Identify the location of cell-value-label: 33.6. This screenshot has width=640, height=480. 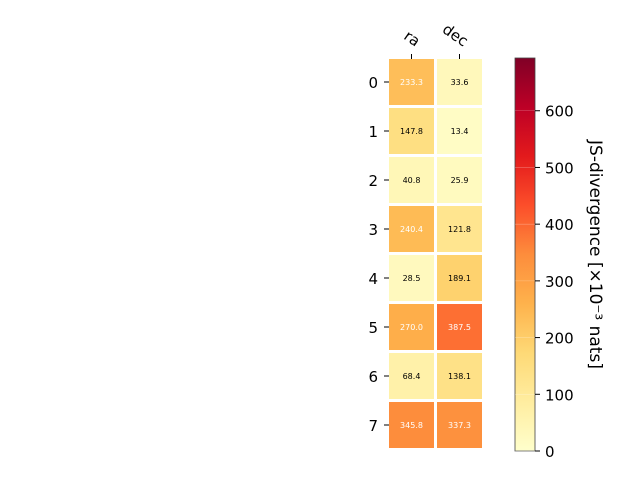
(460, 82).